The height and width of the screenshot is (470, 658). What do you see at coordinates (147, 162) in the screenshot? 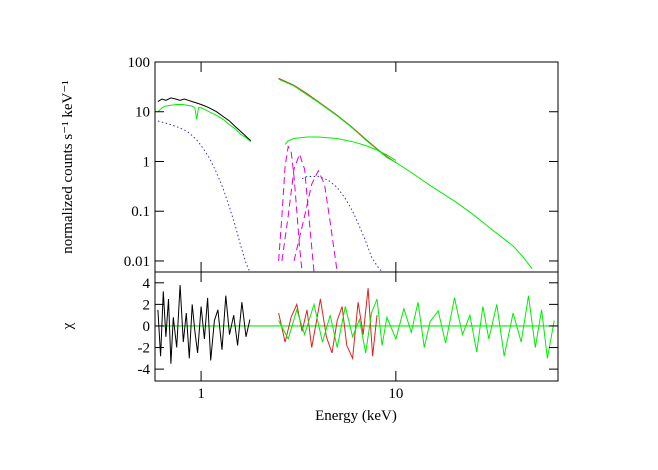
I see `y-tick-label: 1` at bounding box center [147, 162].